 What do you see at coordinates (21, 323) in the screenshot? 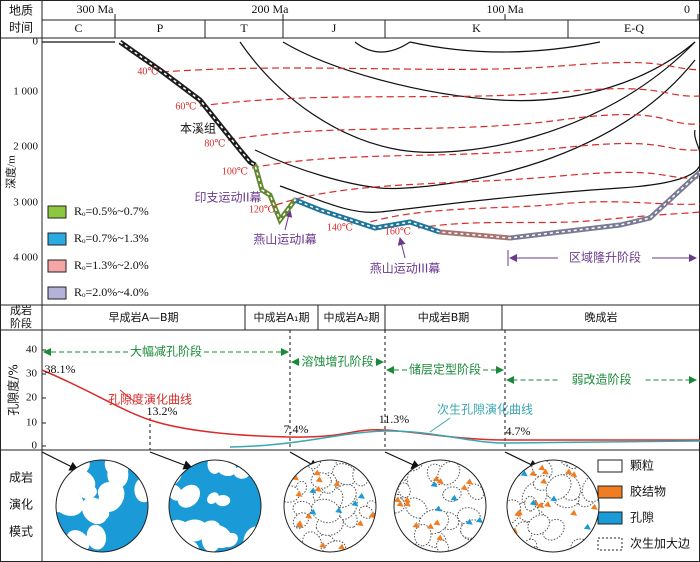
I see `row-label: 阶段` at bounding box center [21, 323].